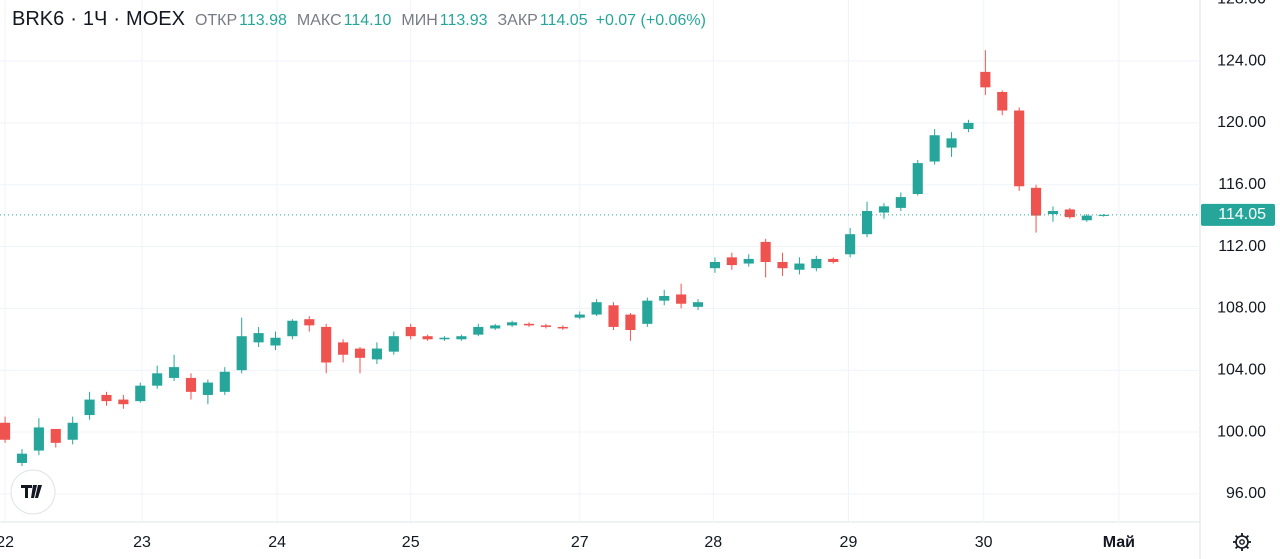  Describe the element at coordinates (411, 542) in the screenshot. I see `x-tick-label: 25` at that location.